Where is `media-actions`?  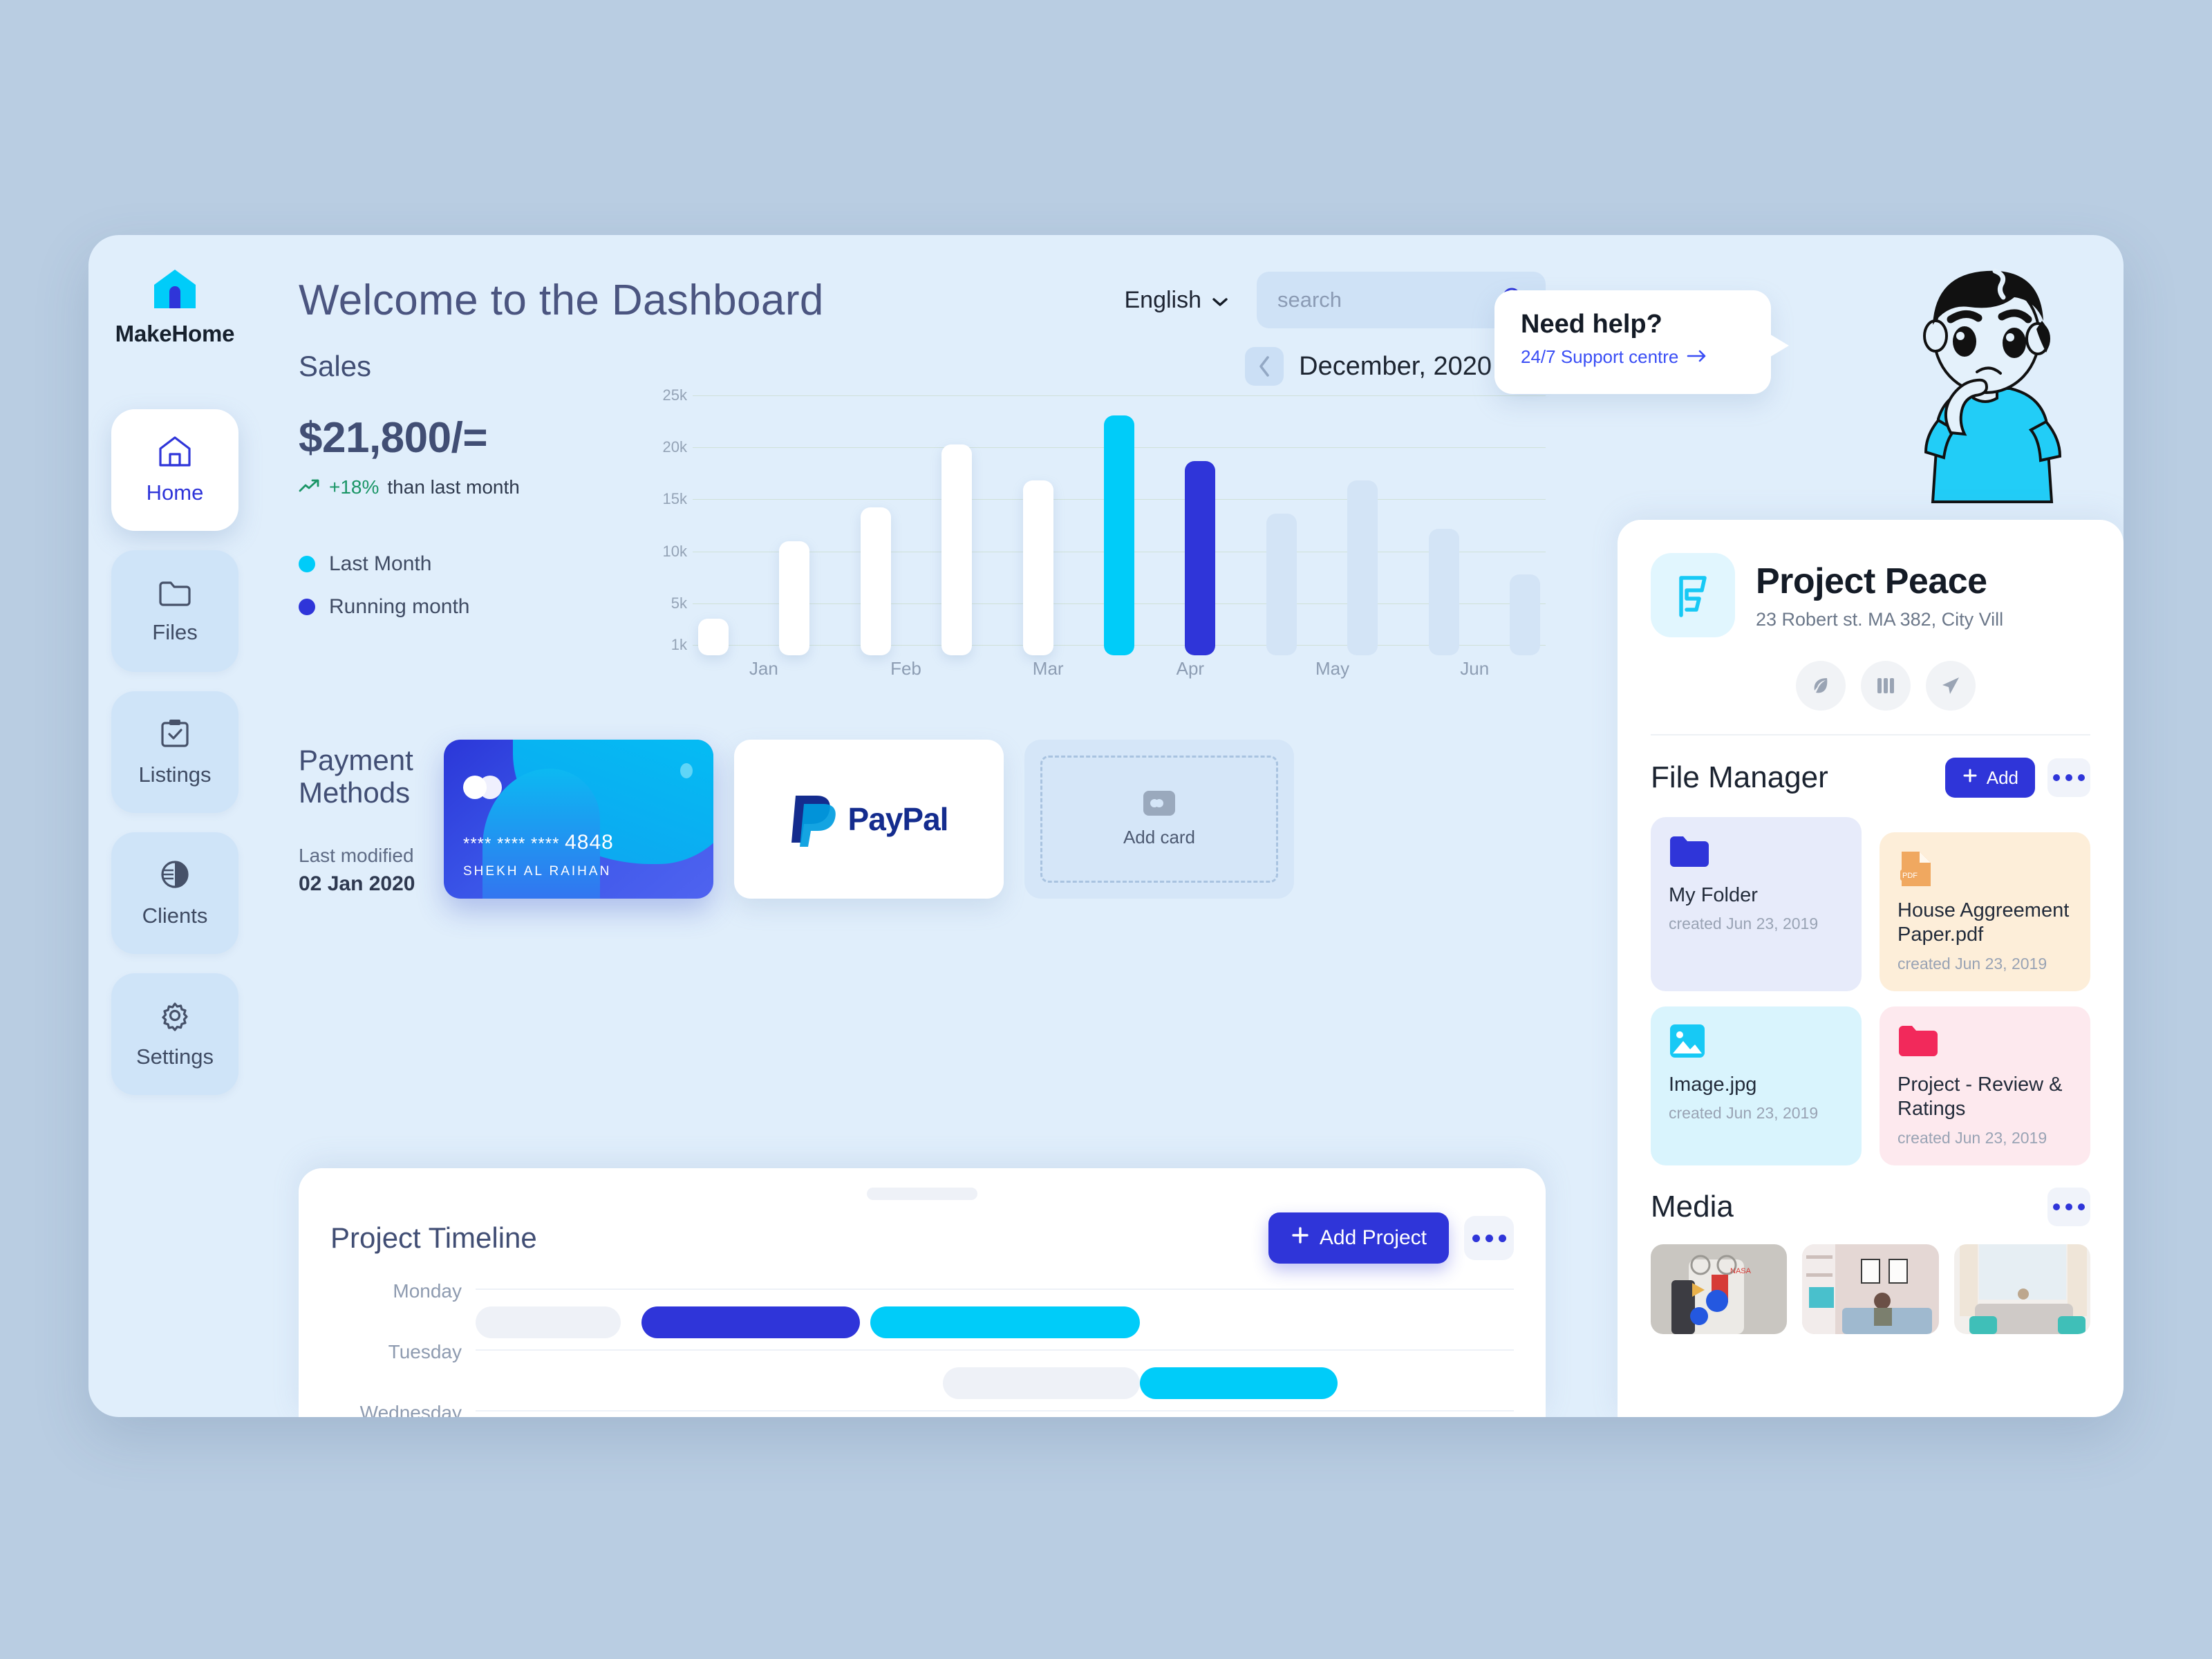 media-actions is located at coordinates (2068, 1206).